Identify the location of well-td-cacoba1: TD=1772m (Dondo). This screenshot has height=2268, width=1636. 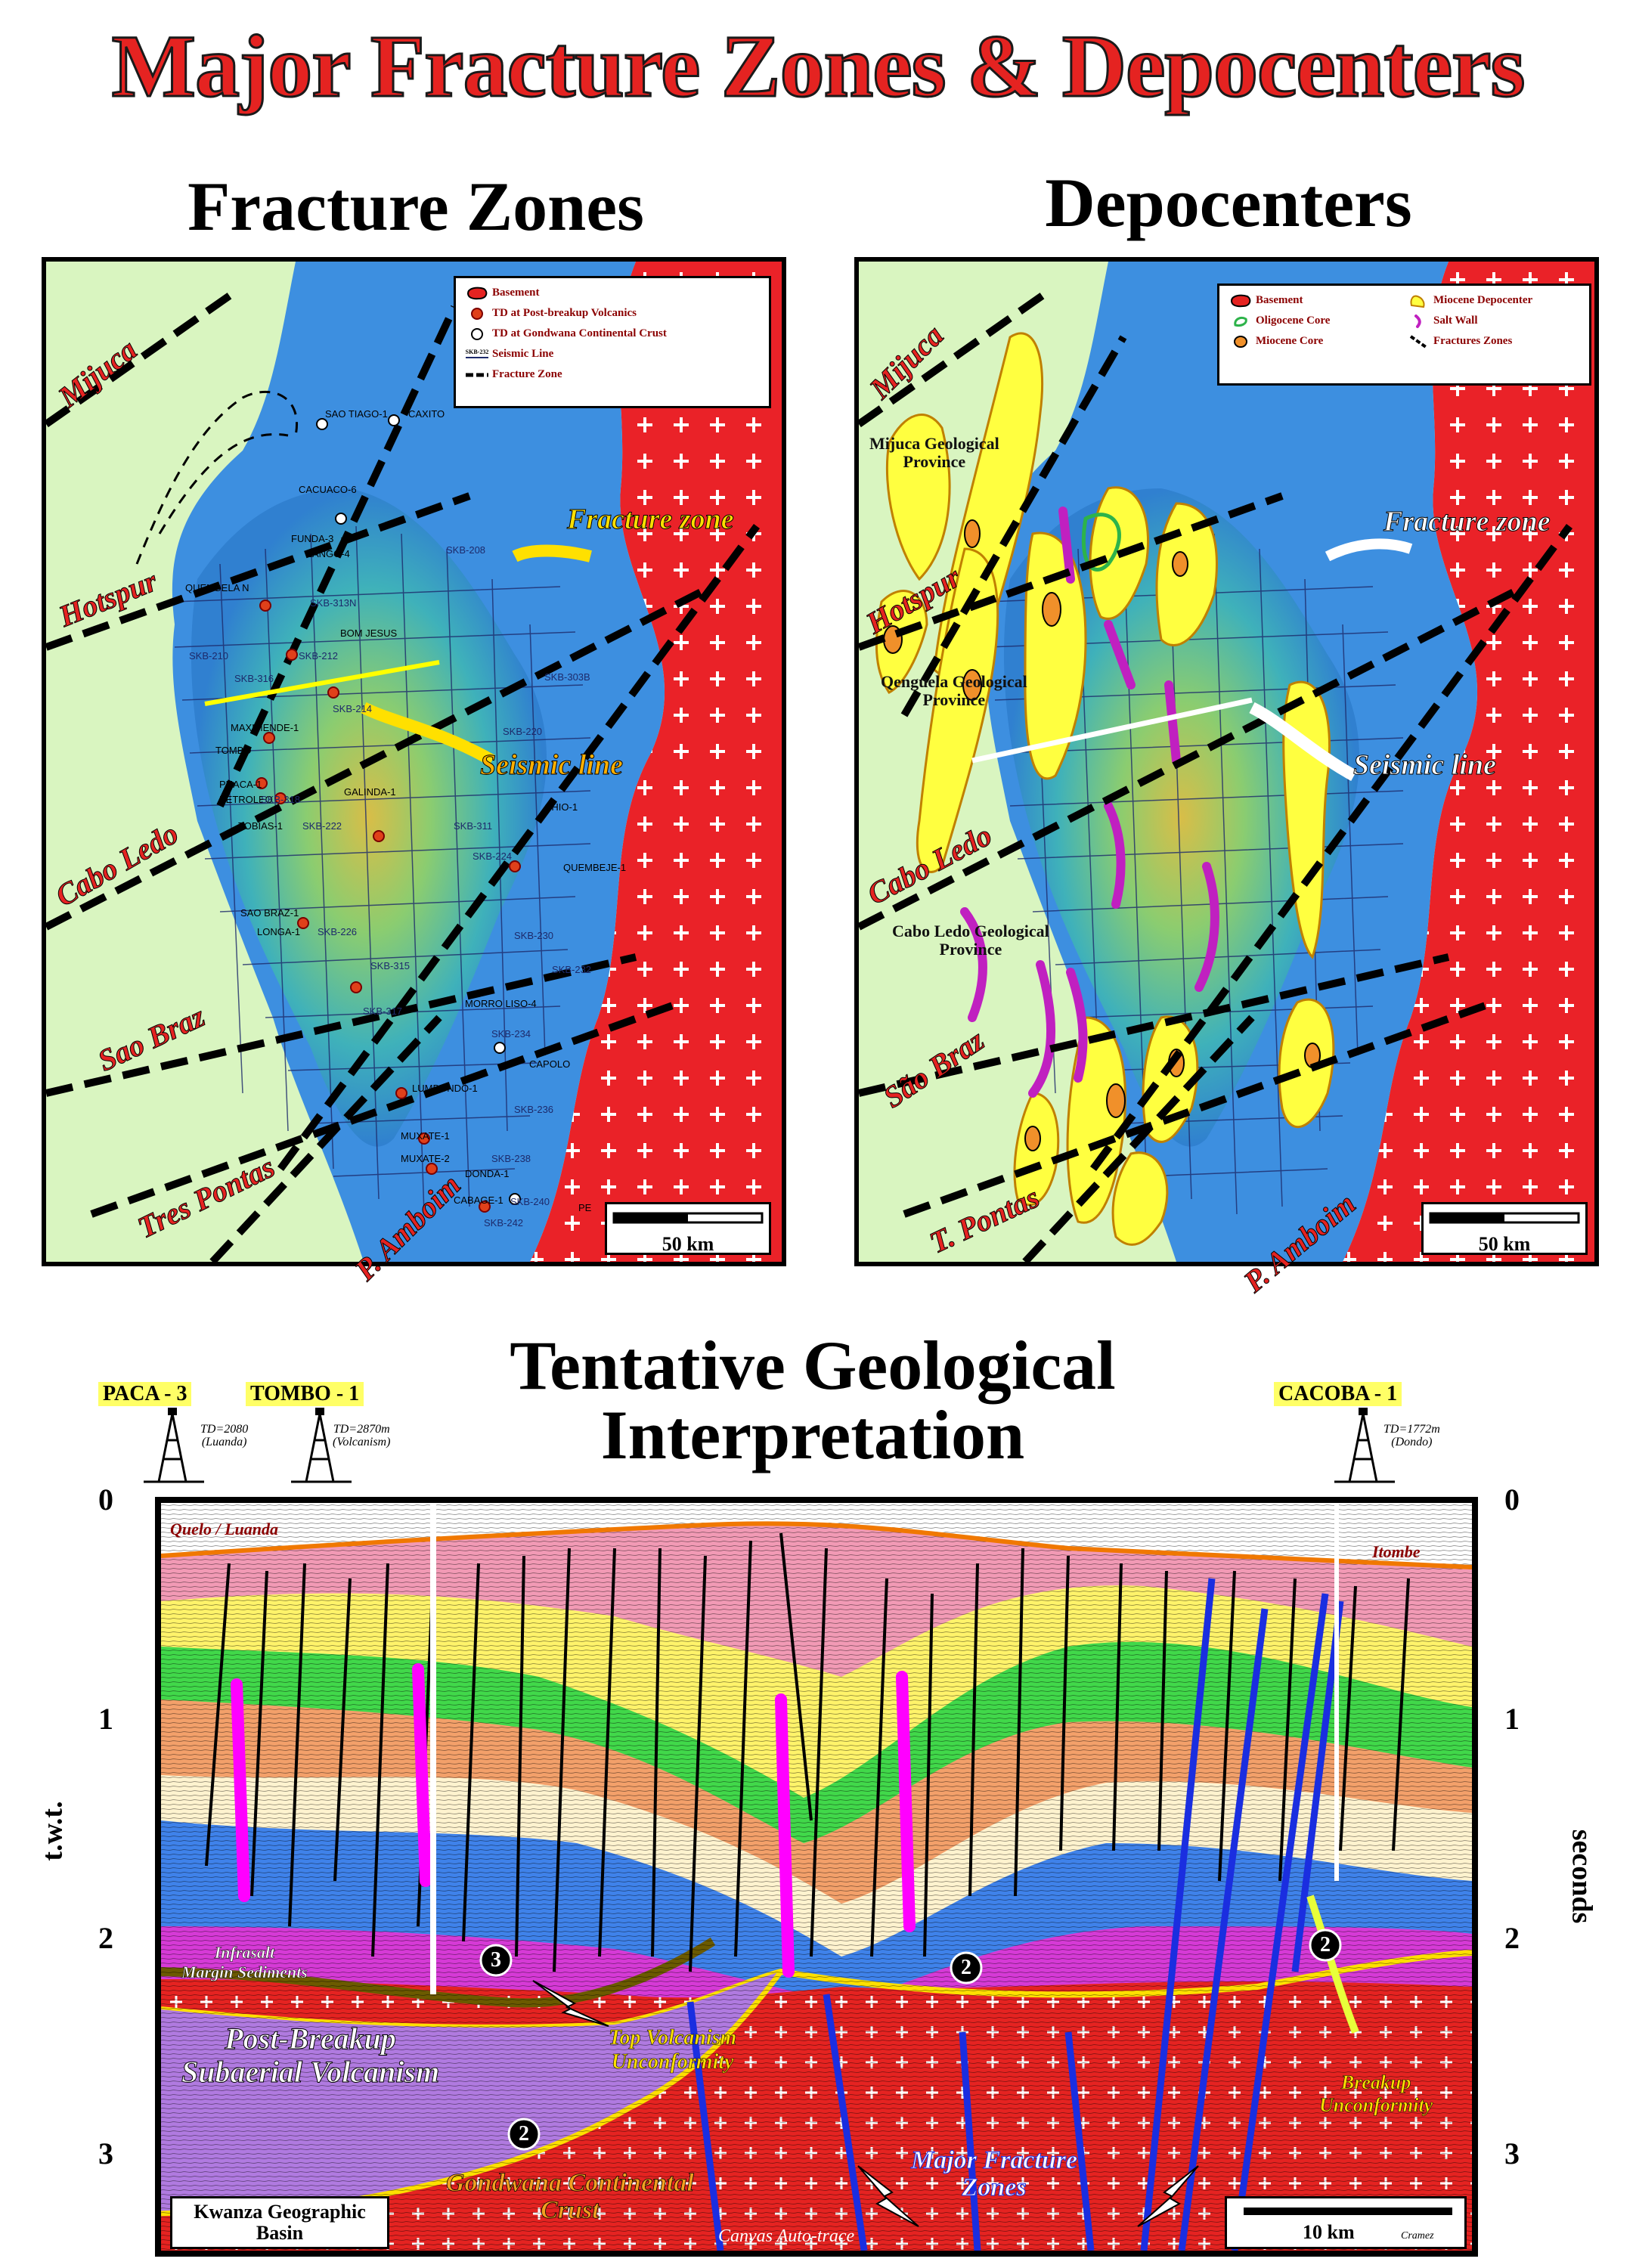
(1411, 1435).